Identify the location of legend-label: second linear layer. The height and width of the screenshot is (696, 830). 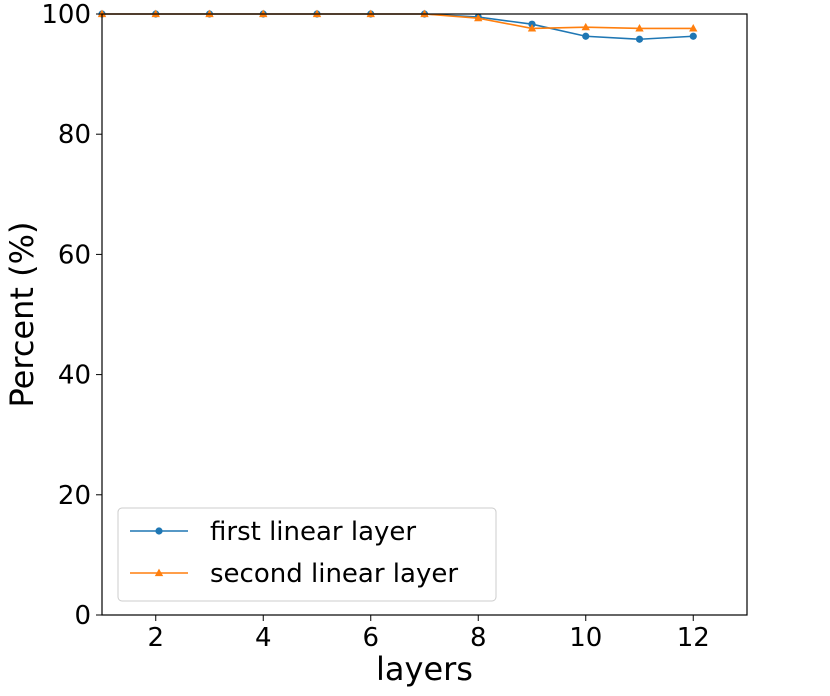
(334, 574).